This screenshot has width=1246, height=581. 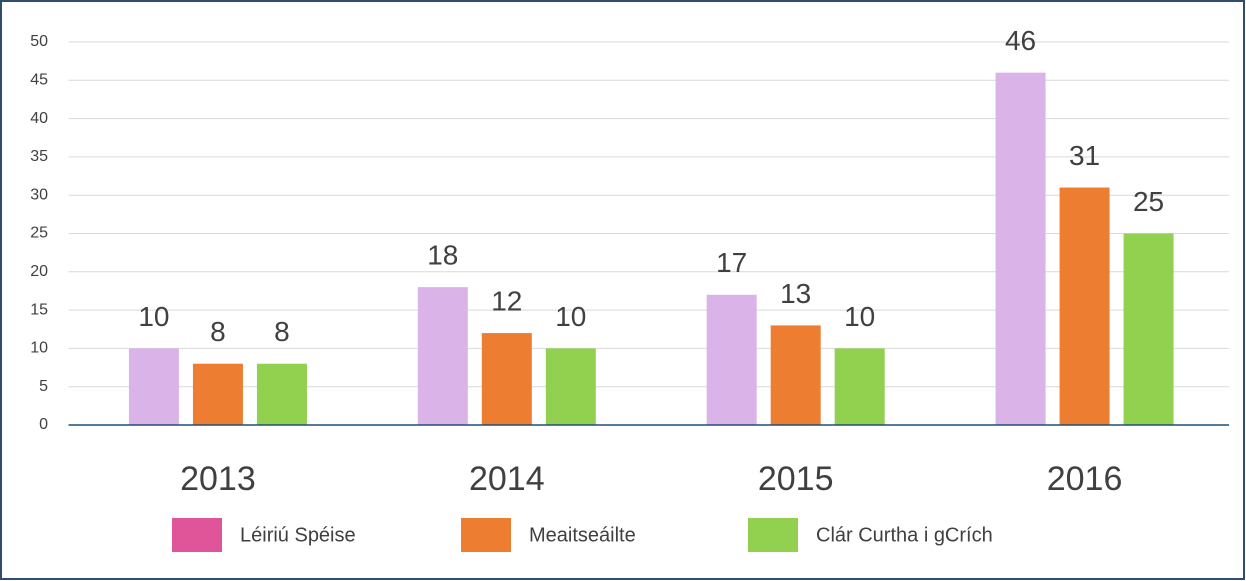 What do you see at coordinates (39, 41) in the screenshot?
I see `y-tick-label: 50` at bounding box center [39, 41].